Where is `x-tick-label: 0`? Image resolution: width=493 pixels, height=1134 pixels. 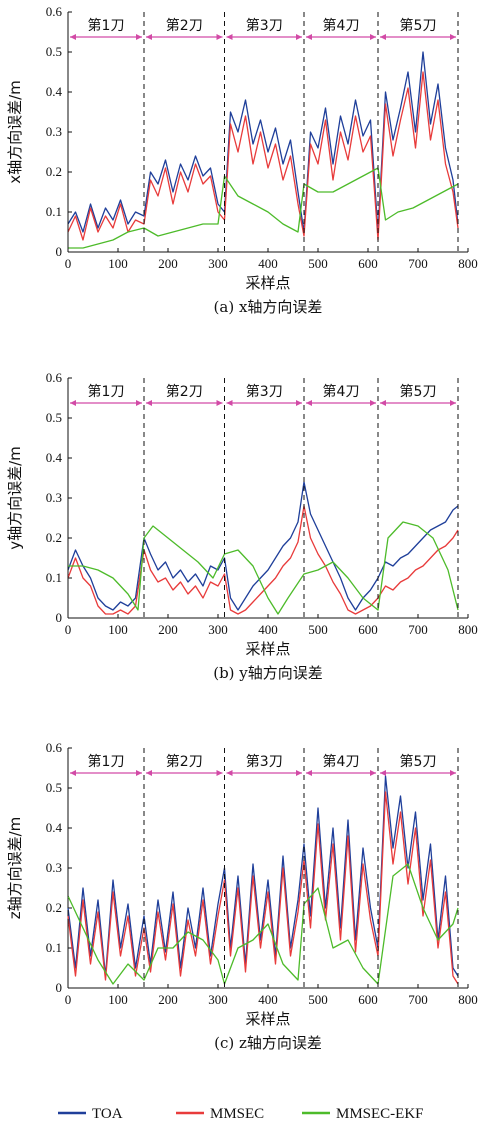
x-tick-label: 0 is located at coordinates (68, 999).